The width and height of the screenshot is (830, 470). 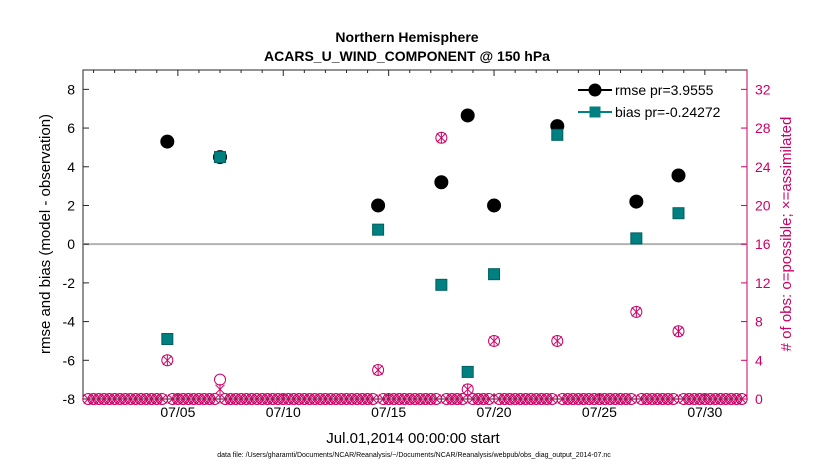 I want to click on legend: rmse pr=3.9555 bias pr=-0.24272, so click(x=655, y=100).